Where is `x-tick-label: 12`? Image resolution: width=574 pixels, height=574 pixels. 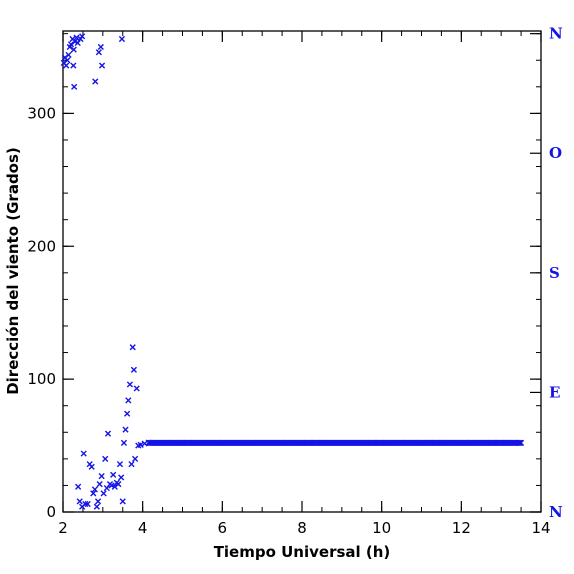
x-tick-label: 12 is located at coordinates (461, 528).